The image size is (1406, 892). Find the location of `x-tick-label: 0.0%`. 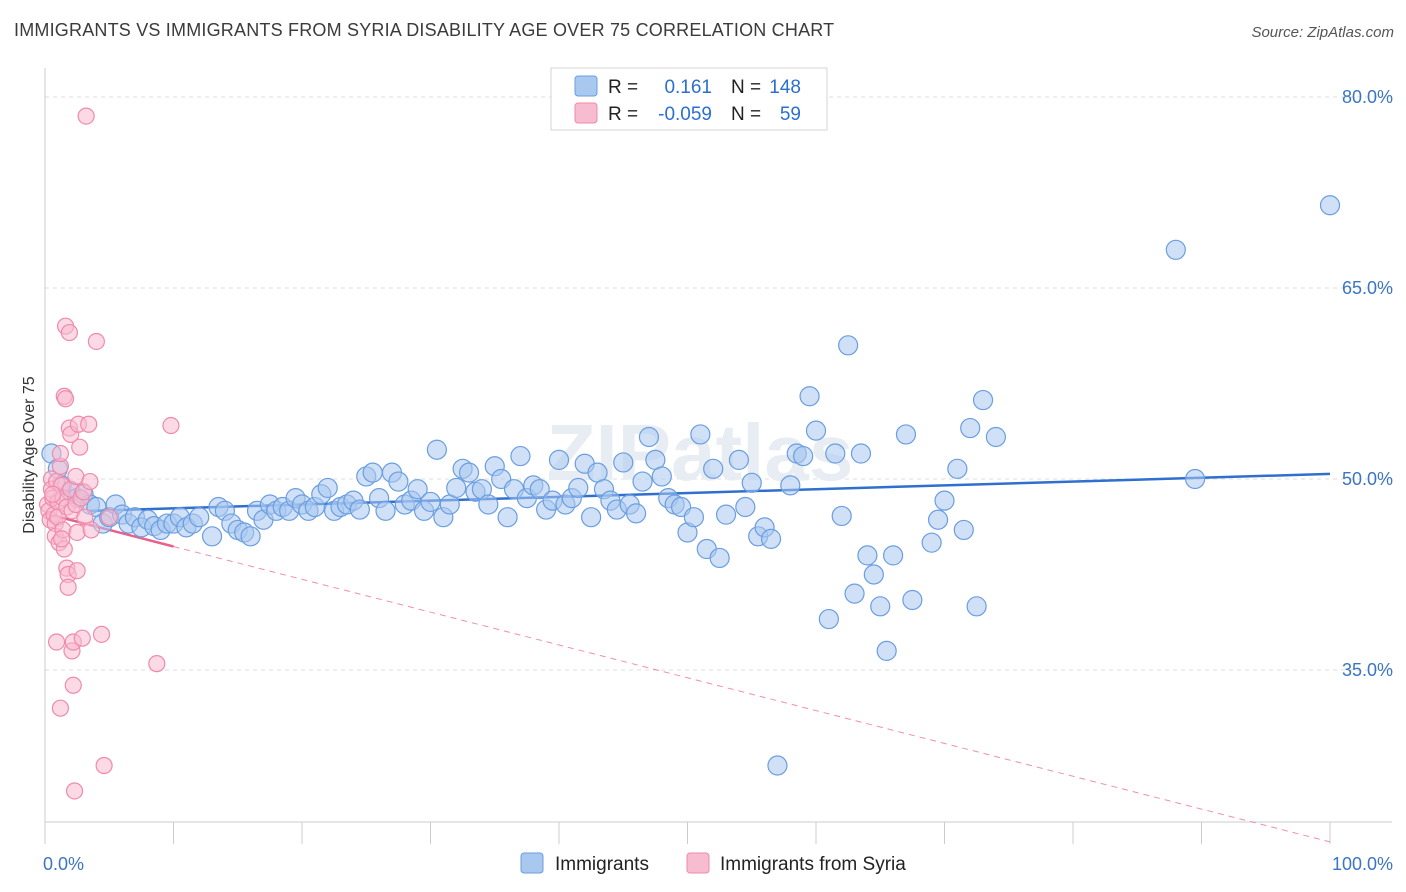

x-tick-label: 0.0% is located at coordinates (63, 864).